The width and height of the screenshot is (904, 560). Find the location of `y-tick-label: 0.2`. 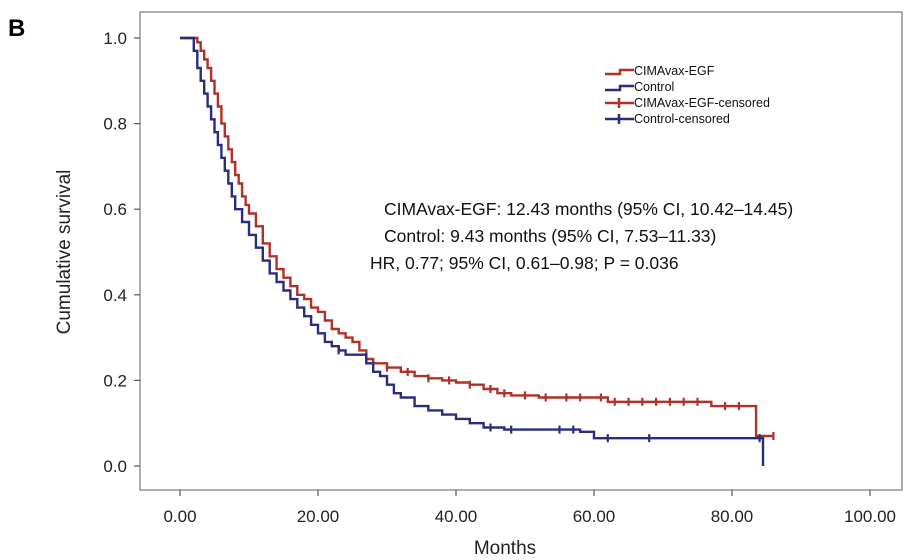

y-tick-label: 0.2 is located at coordinates (115, 380).